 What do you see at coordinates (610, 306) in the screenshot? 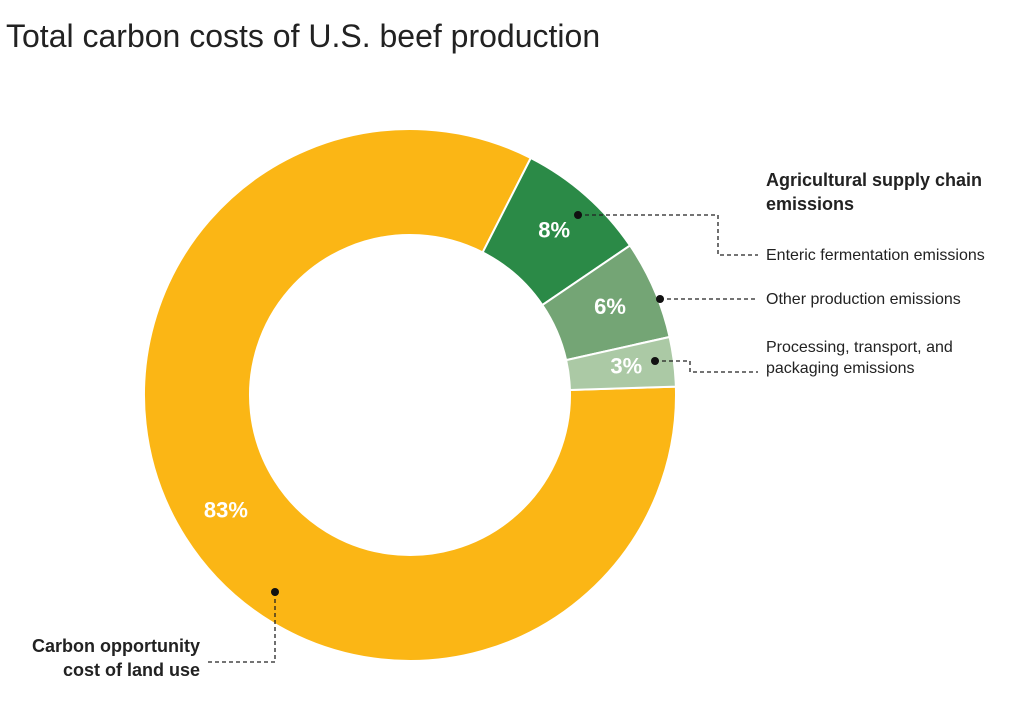
I see `value-label: 6%` at bounding box center [610, 306].